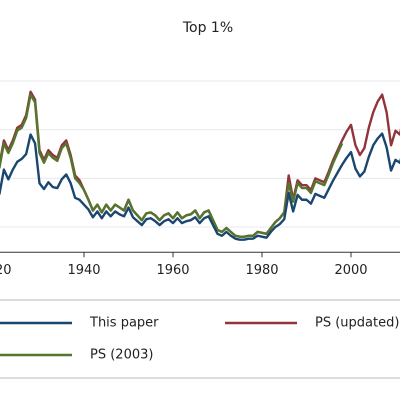 The width and height of the screenshot is (400, 400). Describe the element at coordinates (261, 270) in the screenshot. I see `x-tick-label: 1980` at that location.